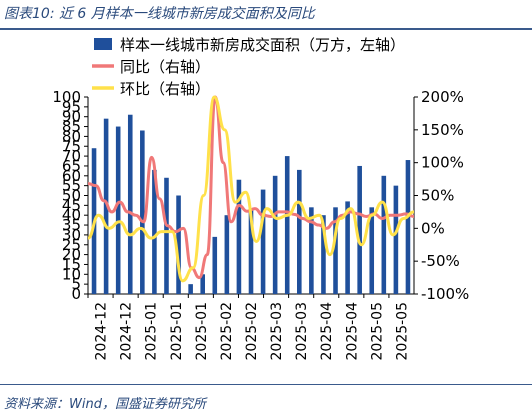 This screenshot has height=416, width=532. Describe the element at coordinates (103, 44) in the screenshot. I see `legend-bar-area-swatch` at that location.